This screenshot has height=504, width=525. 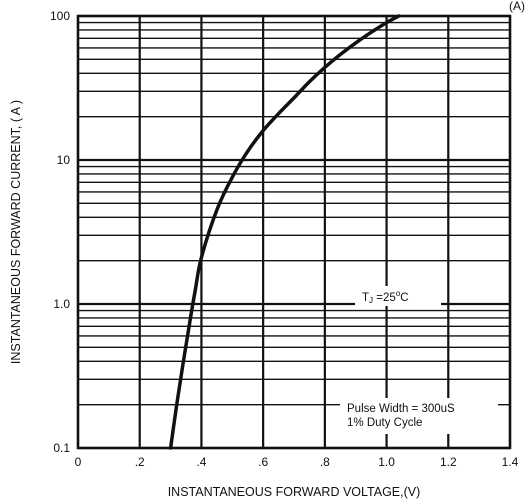 What do you see at coordinates (384, 423) in the screenshot?
I see `duty-cycle-label: 1% Duty Cycle` at bounding box center [384, 423].